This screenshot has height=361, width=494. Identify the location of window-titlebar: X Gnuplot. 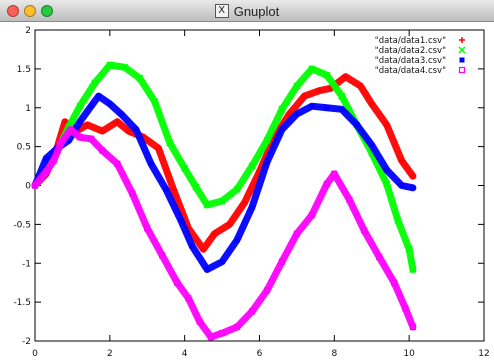
(247, 11).